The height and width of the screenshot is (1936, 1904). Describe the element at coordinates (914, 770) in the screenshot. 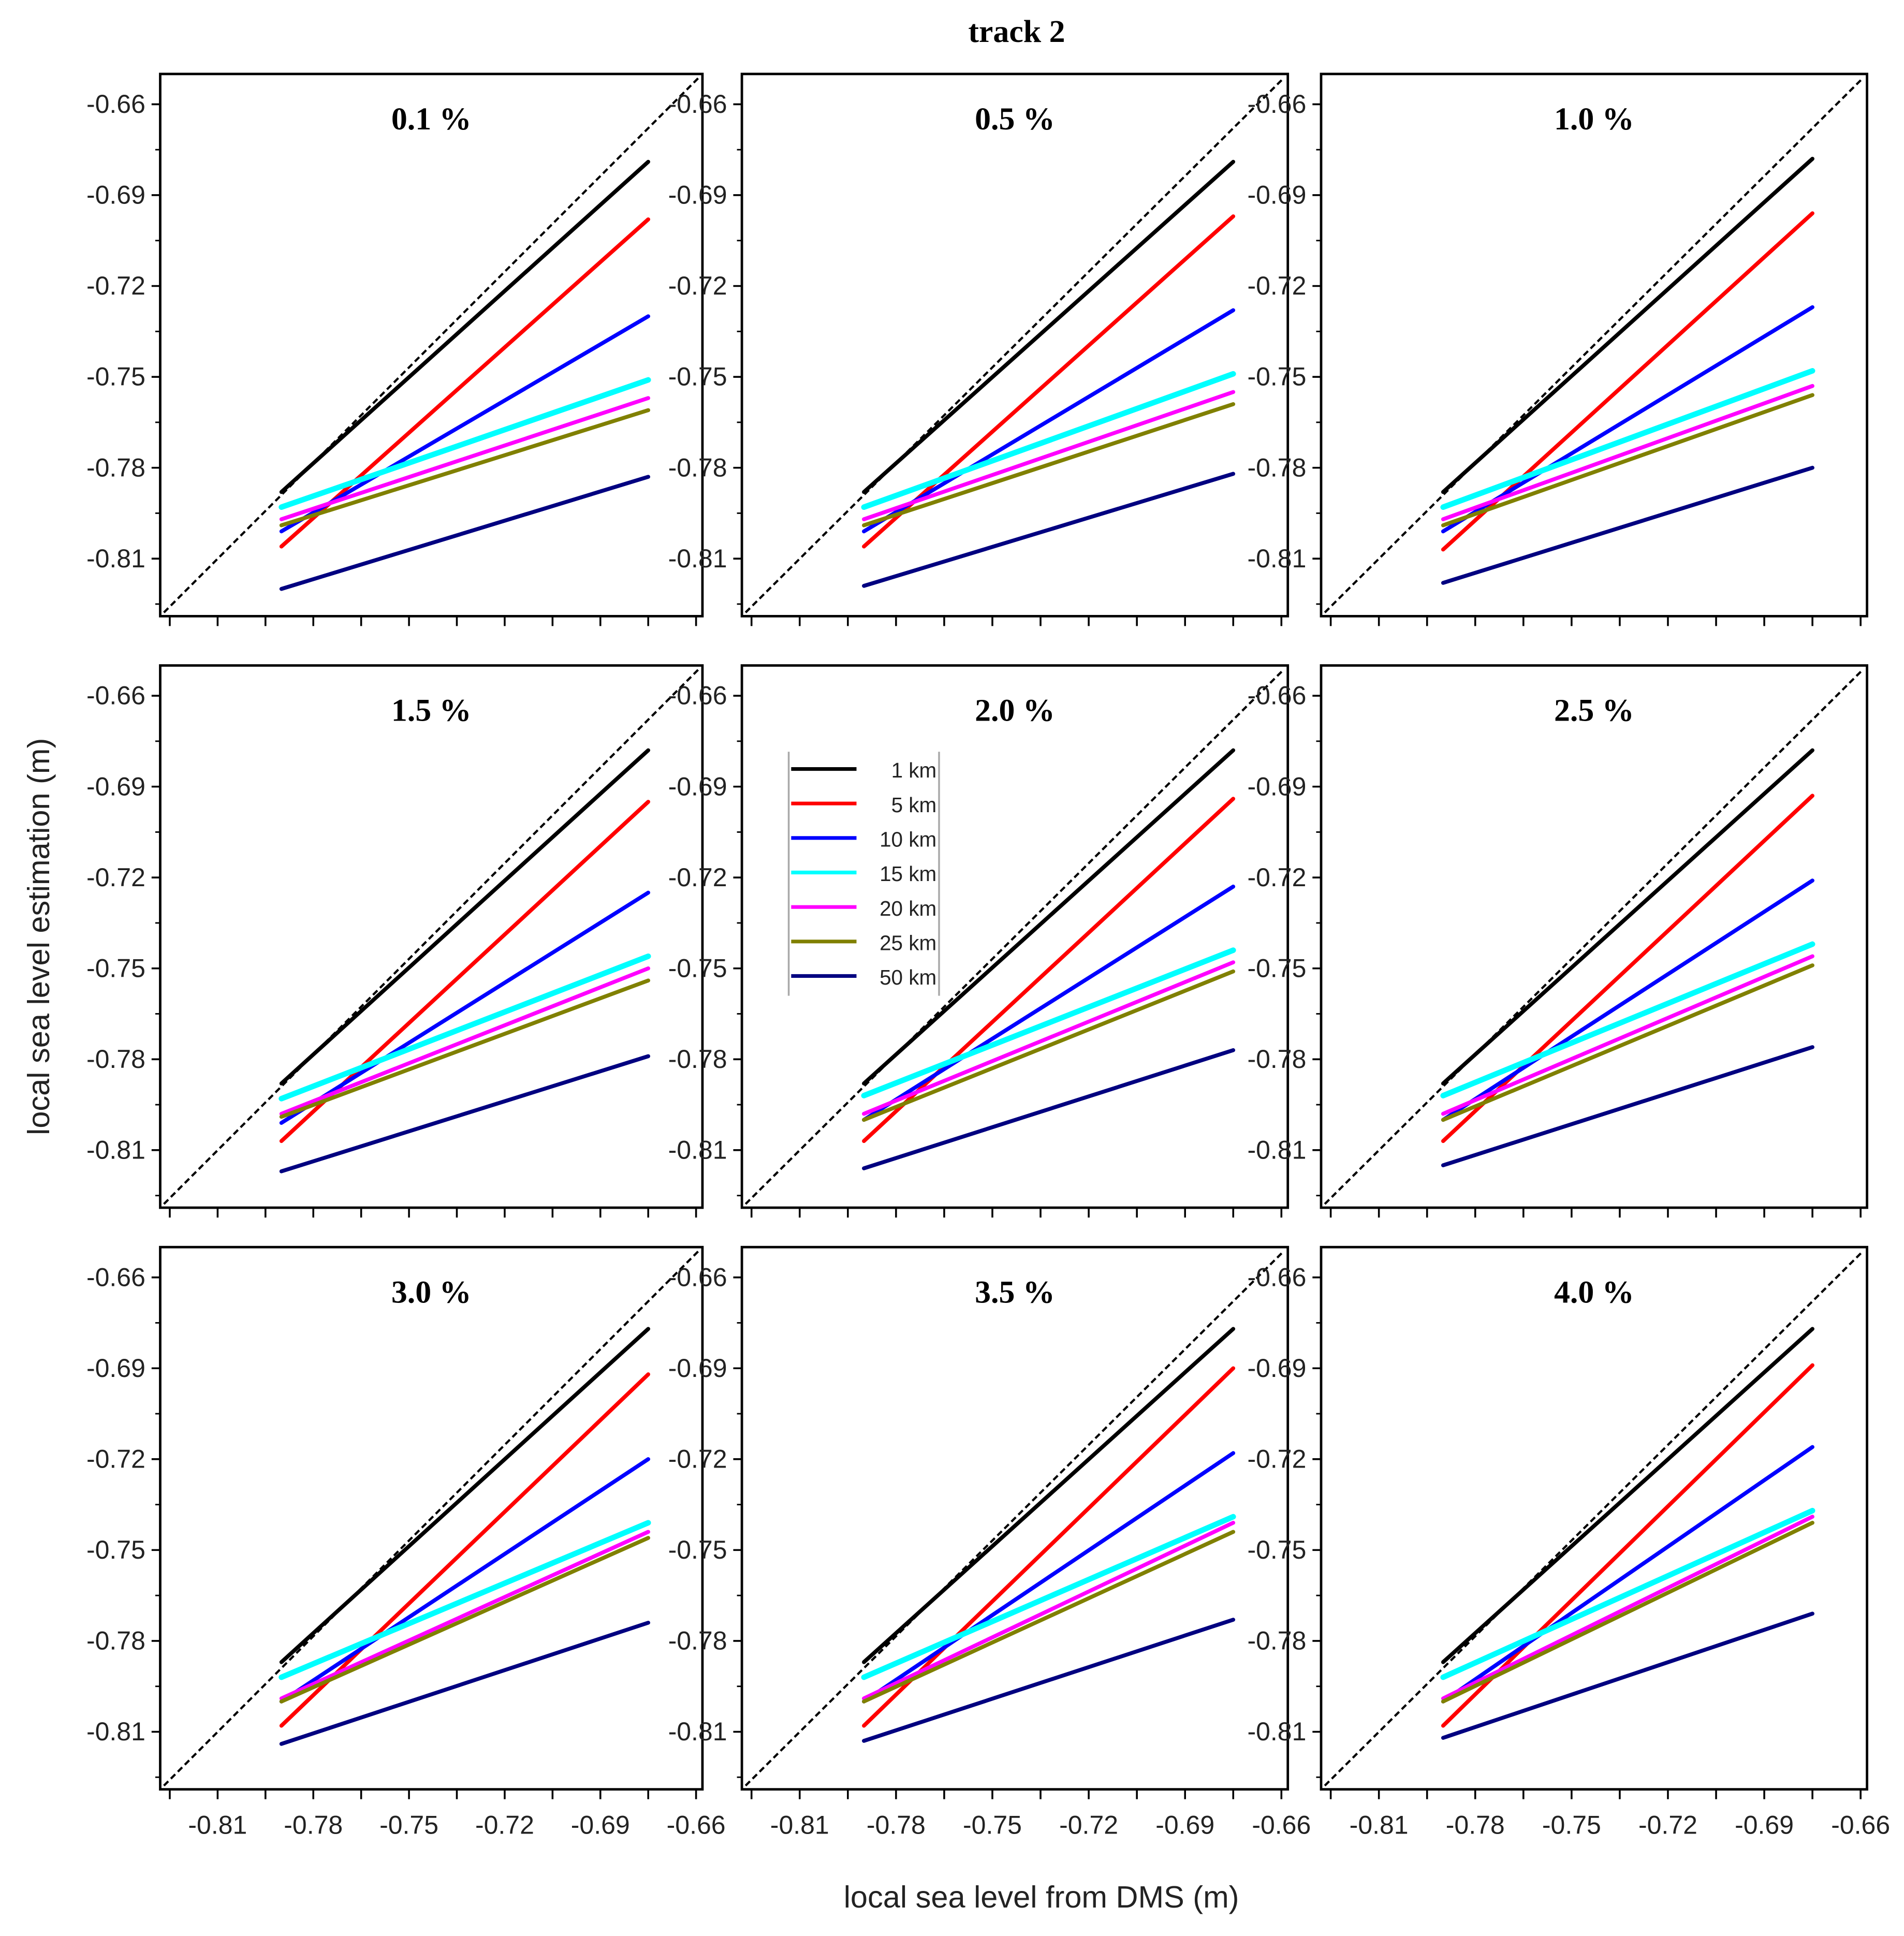

I see `legend-label: 1 km` at that location.